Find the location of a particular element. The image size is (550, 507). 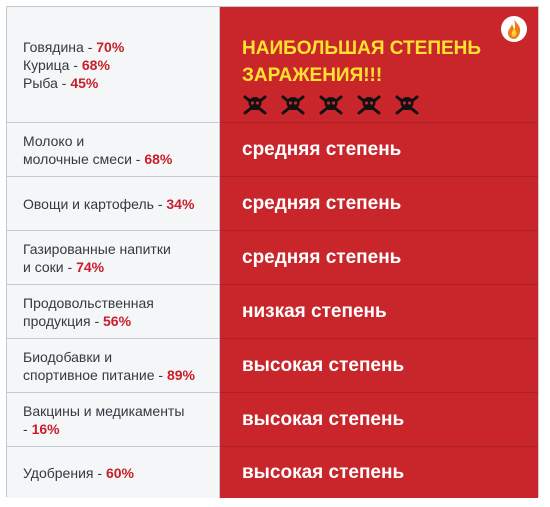

row-supplements: Биодобавки и спортивное питание - 89% is located at coordinates (113, 366).